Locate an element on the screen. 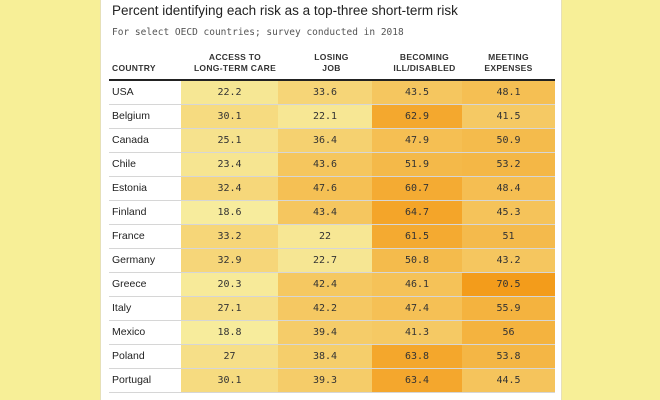  column-header-line: ACCESS TO is located at coordinates (235, 57).